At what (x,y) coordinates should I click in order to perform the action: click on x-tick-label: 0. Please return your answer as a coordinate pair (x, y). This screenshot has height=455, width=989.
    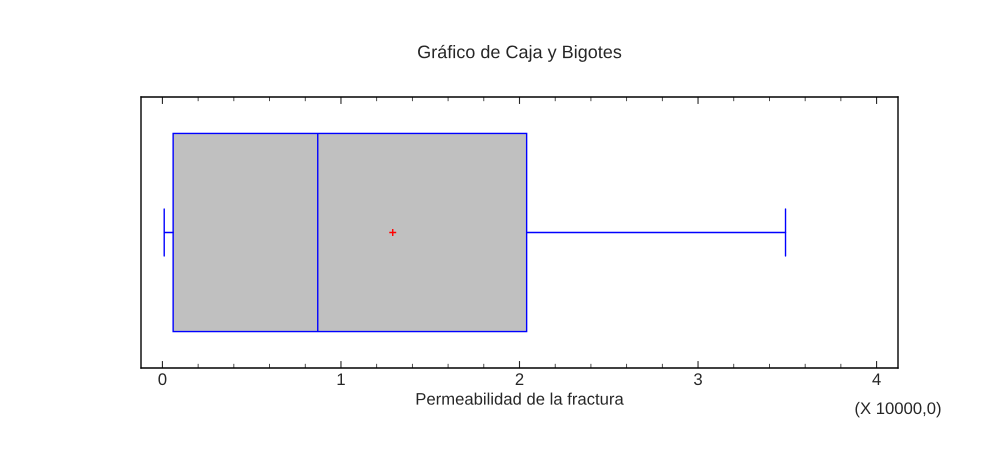
    Looking at the image, I should click on (162, 379).